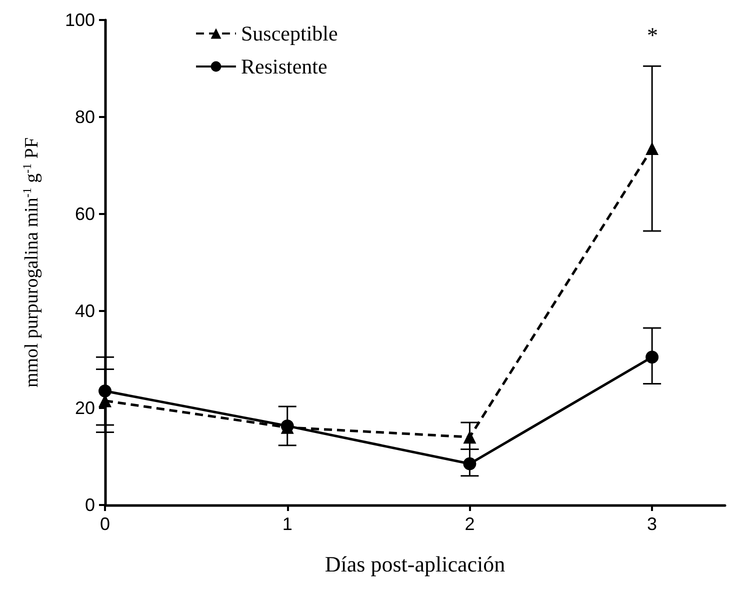  What do you see at coordinates (84, 117) in the screenshot?
I see `y-tick-label: 80` at bounding box center [84, 117].